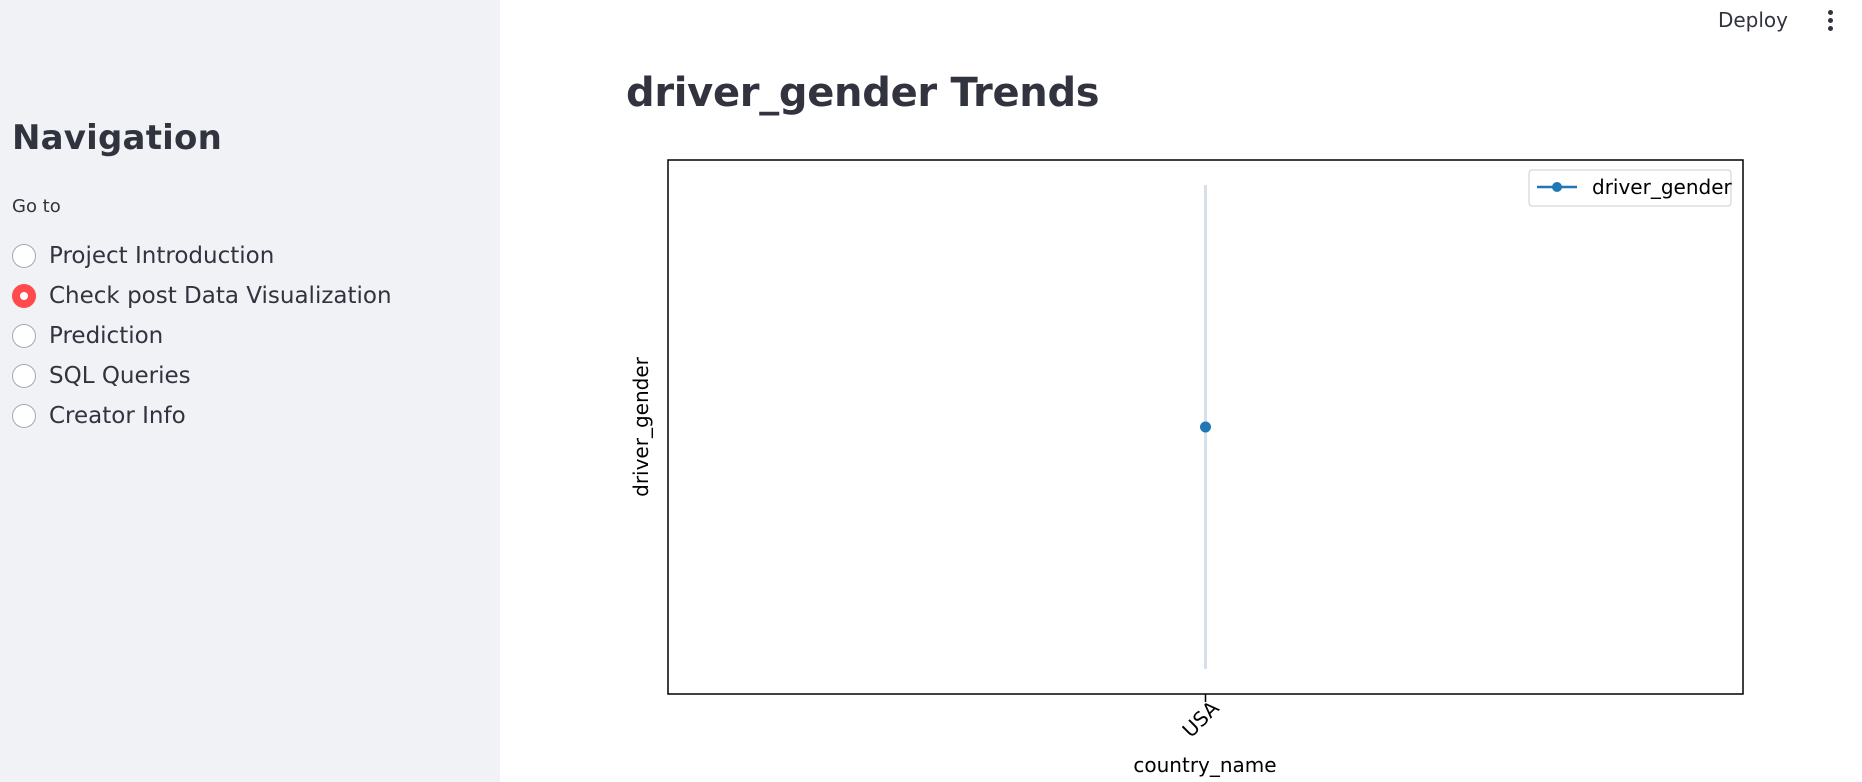 This screenshot has width=1862, height=782. I want to click on deploy-button: Deploy, so click(1753, 20).